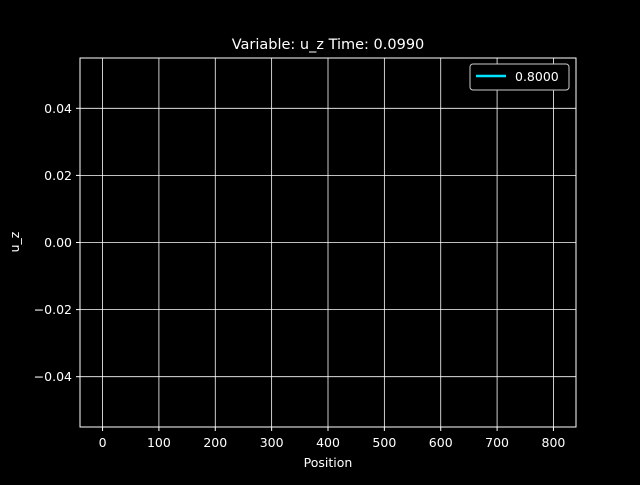 The image size is (640, 485). I want to click on y-tick-label: 0.00, so click(58, 242).